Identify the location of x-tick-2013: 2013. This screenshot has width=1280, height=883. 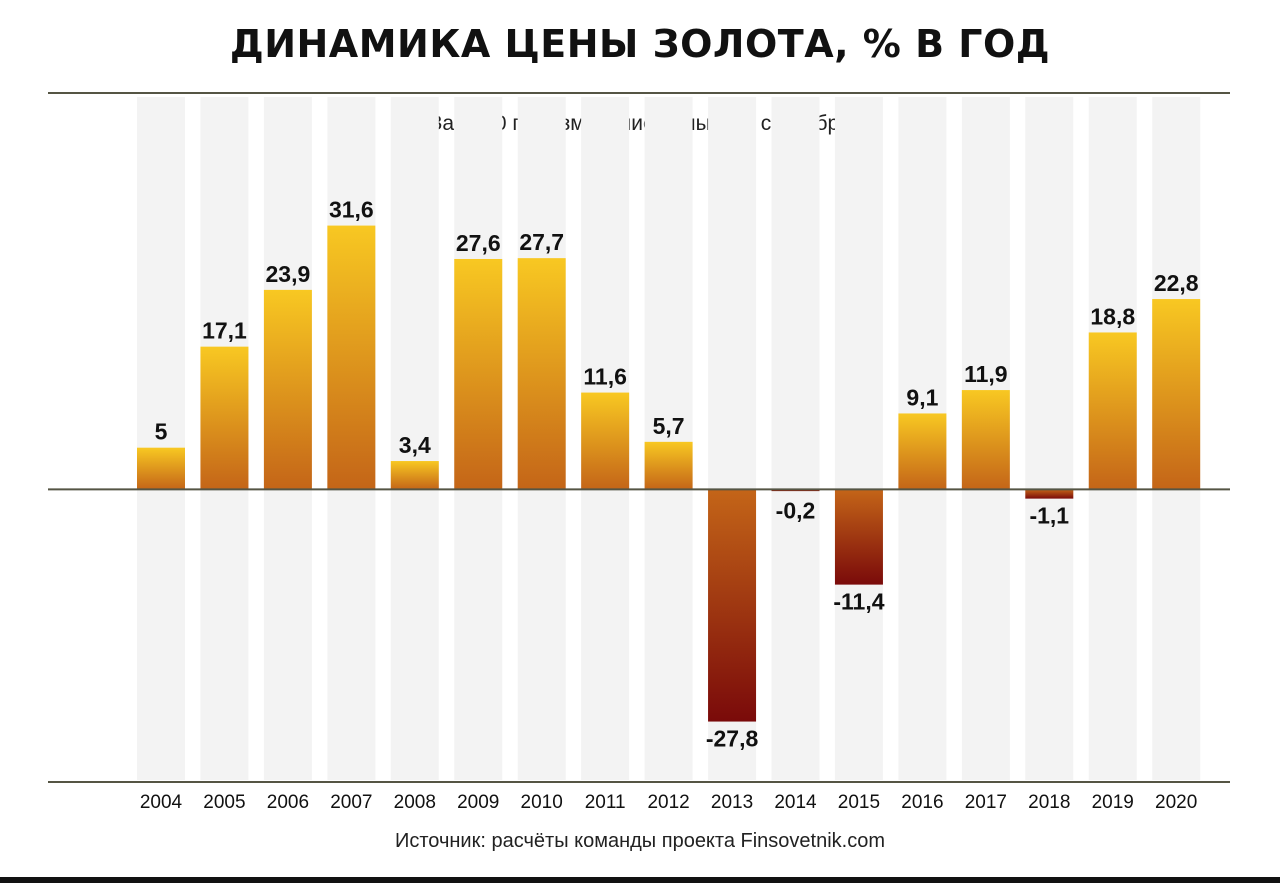
(732, 802).